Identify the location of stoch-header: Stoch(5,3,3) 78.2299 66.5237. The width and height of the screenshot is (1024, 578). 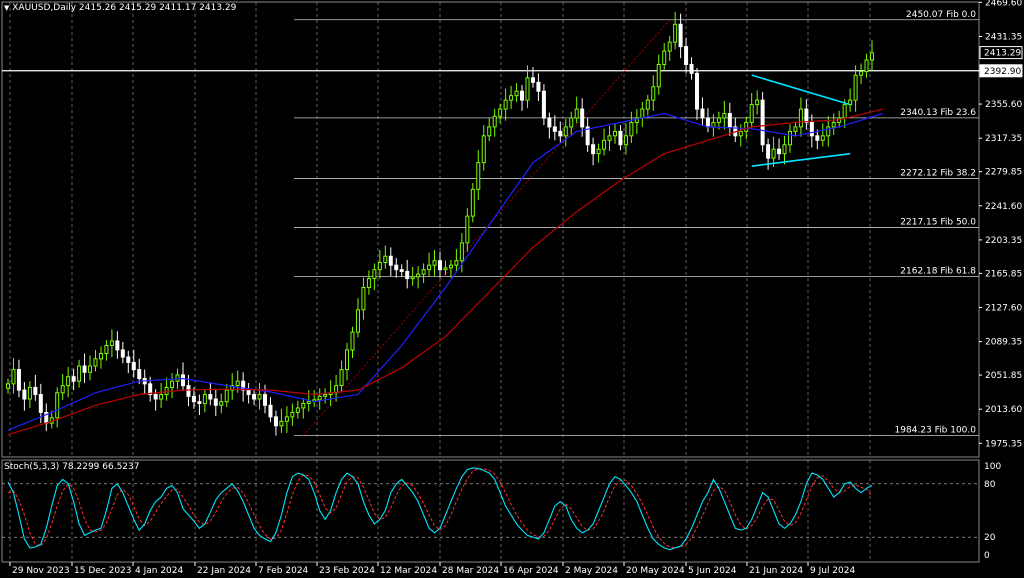
(71, 467).